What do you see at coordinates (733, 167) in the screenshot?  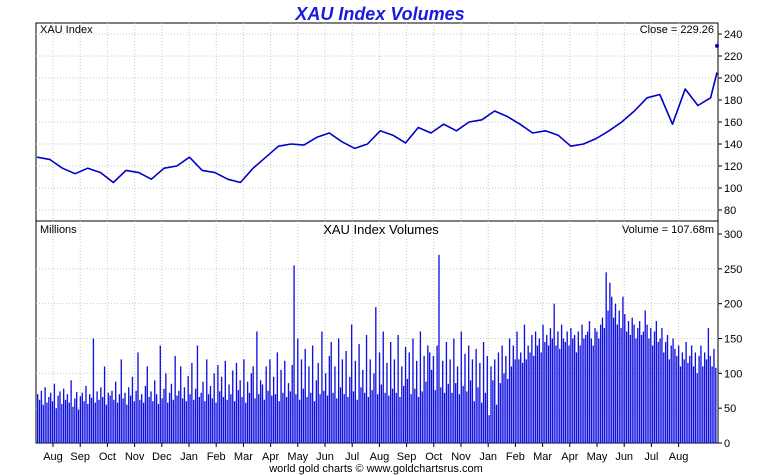 I see `price-tick-label: 120` at bounding box center [733, 167].